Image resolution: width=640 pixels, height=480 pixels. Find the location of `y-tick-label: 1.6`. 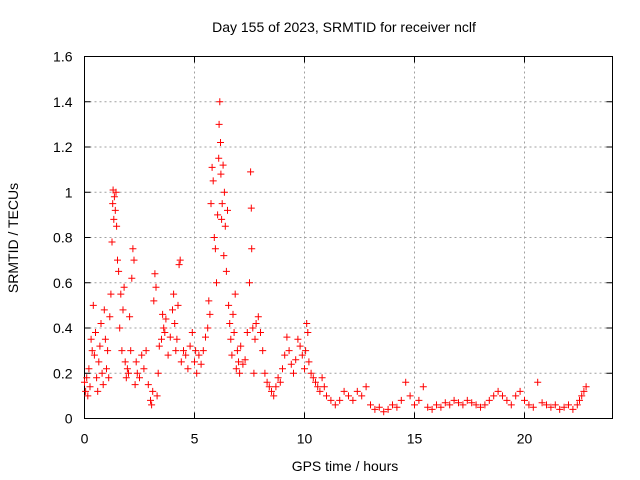

y-tick-label: 1.6 is located at coordinates (63, 57).